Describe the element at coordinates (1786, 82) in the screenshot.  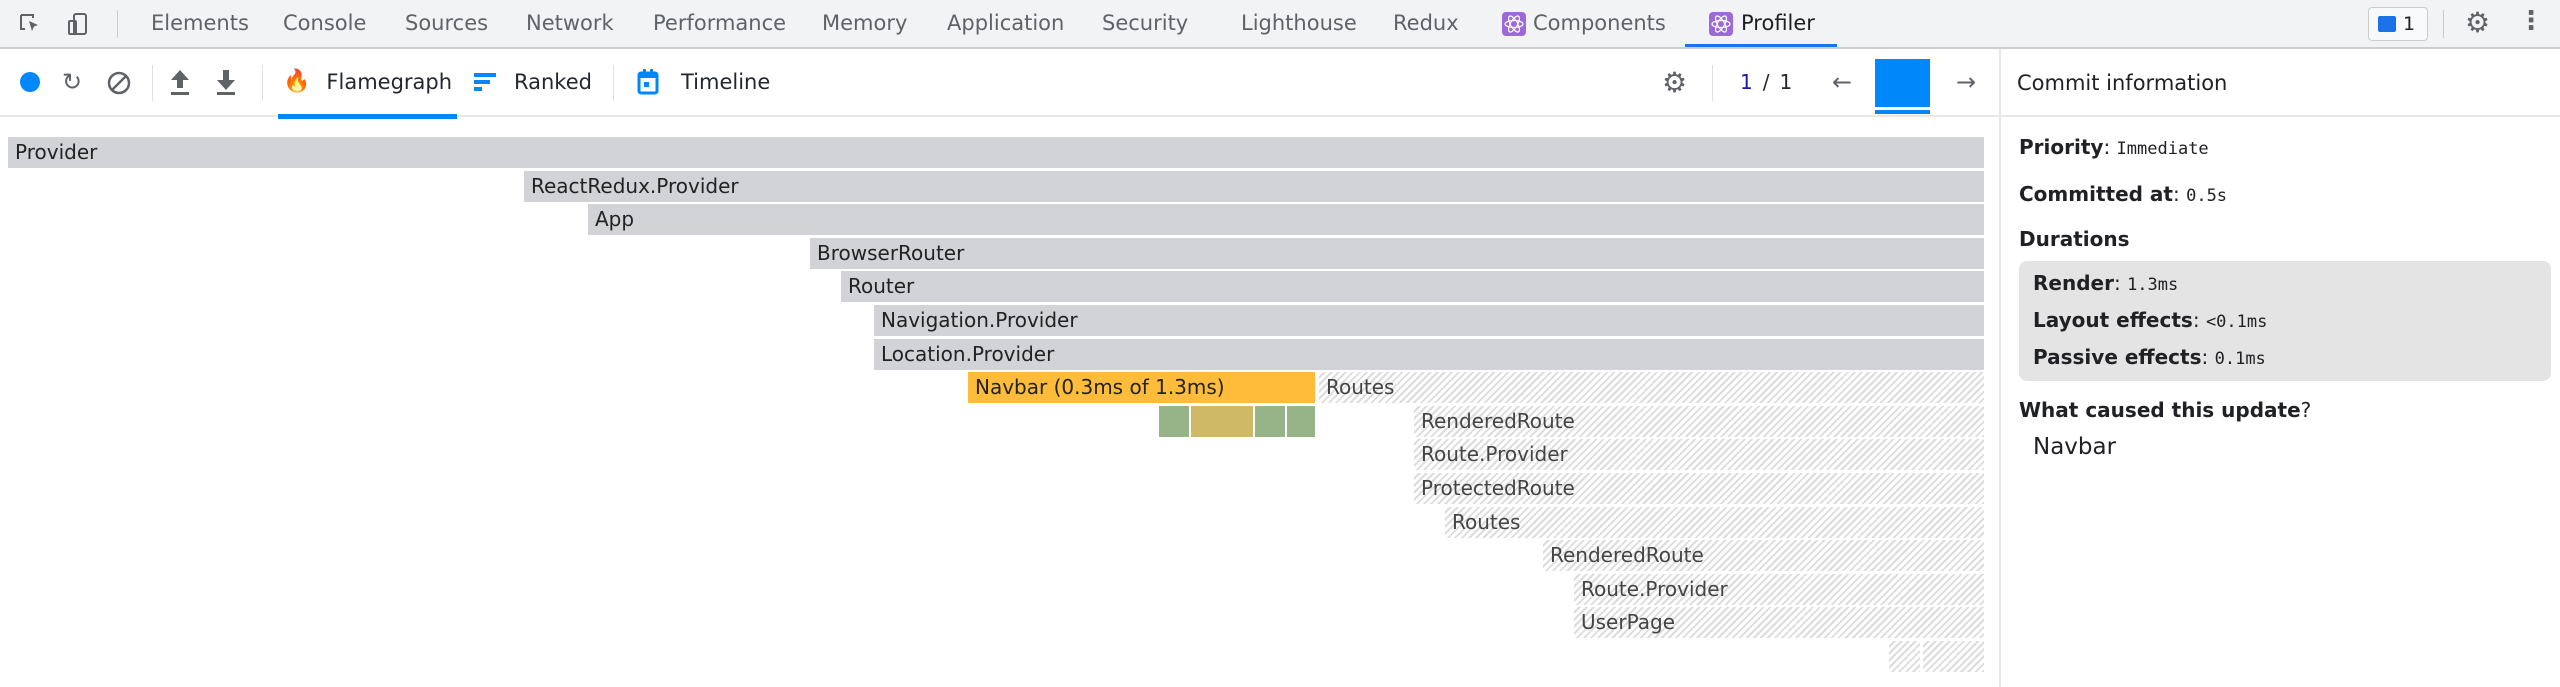
I see `commit-total: 1` at that location.